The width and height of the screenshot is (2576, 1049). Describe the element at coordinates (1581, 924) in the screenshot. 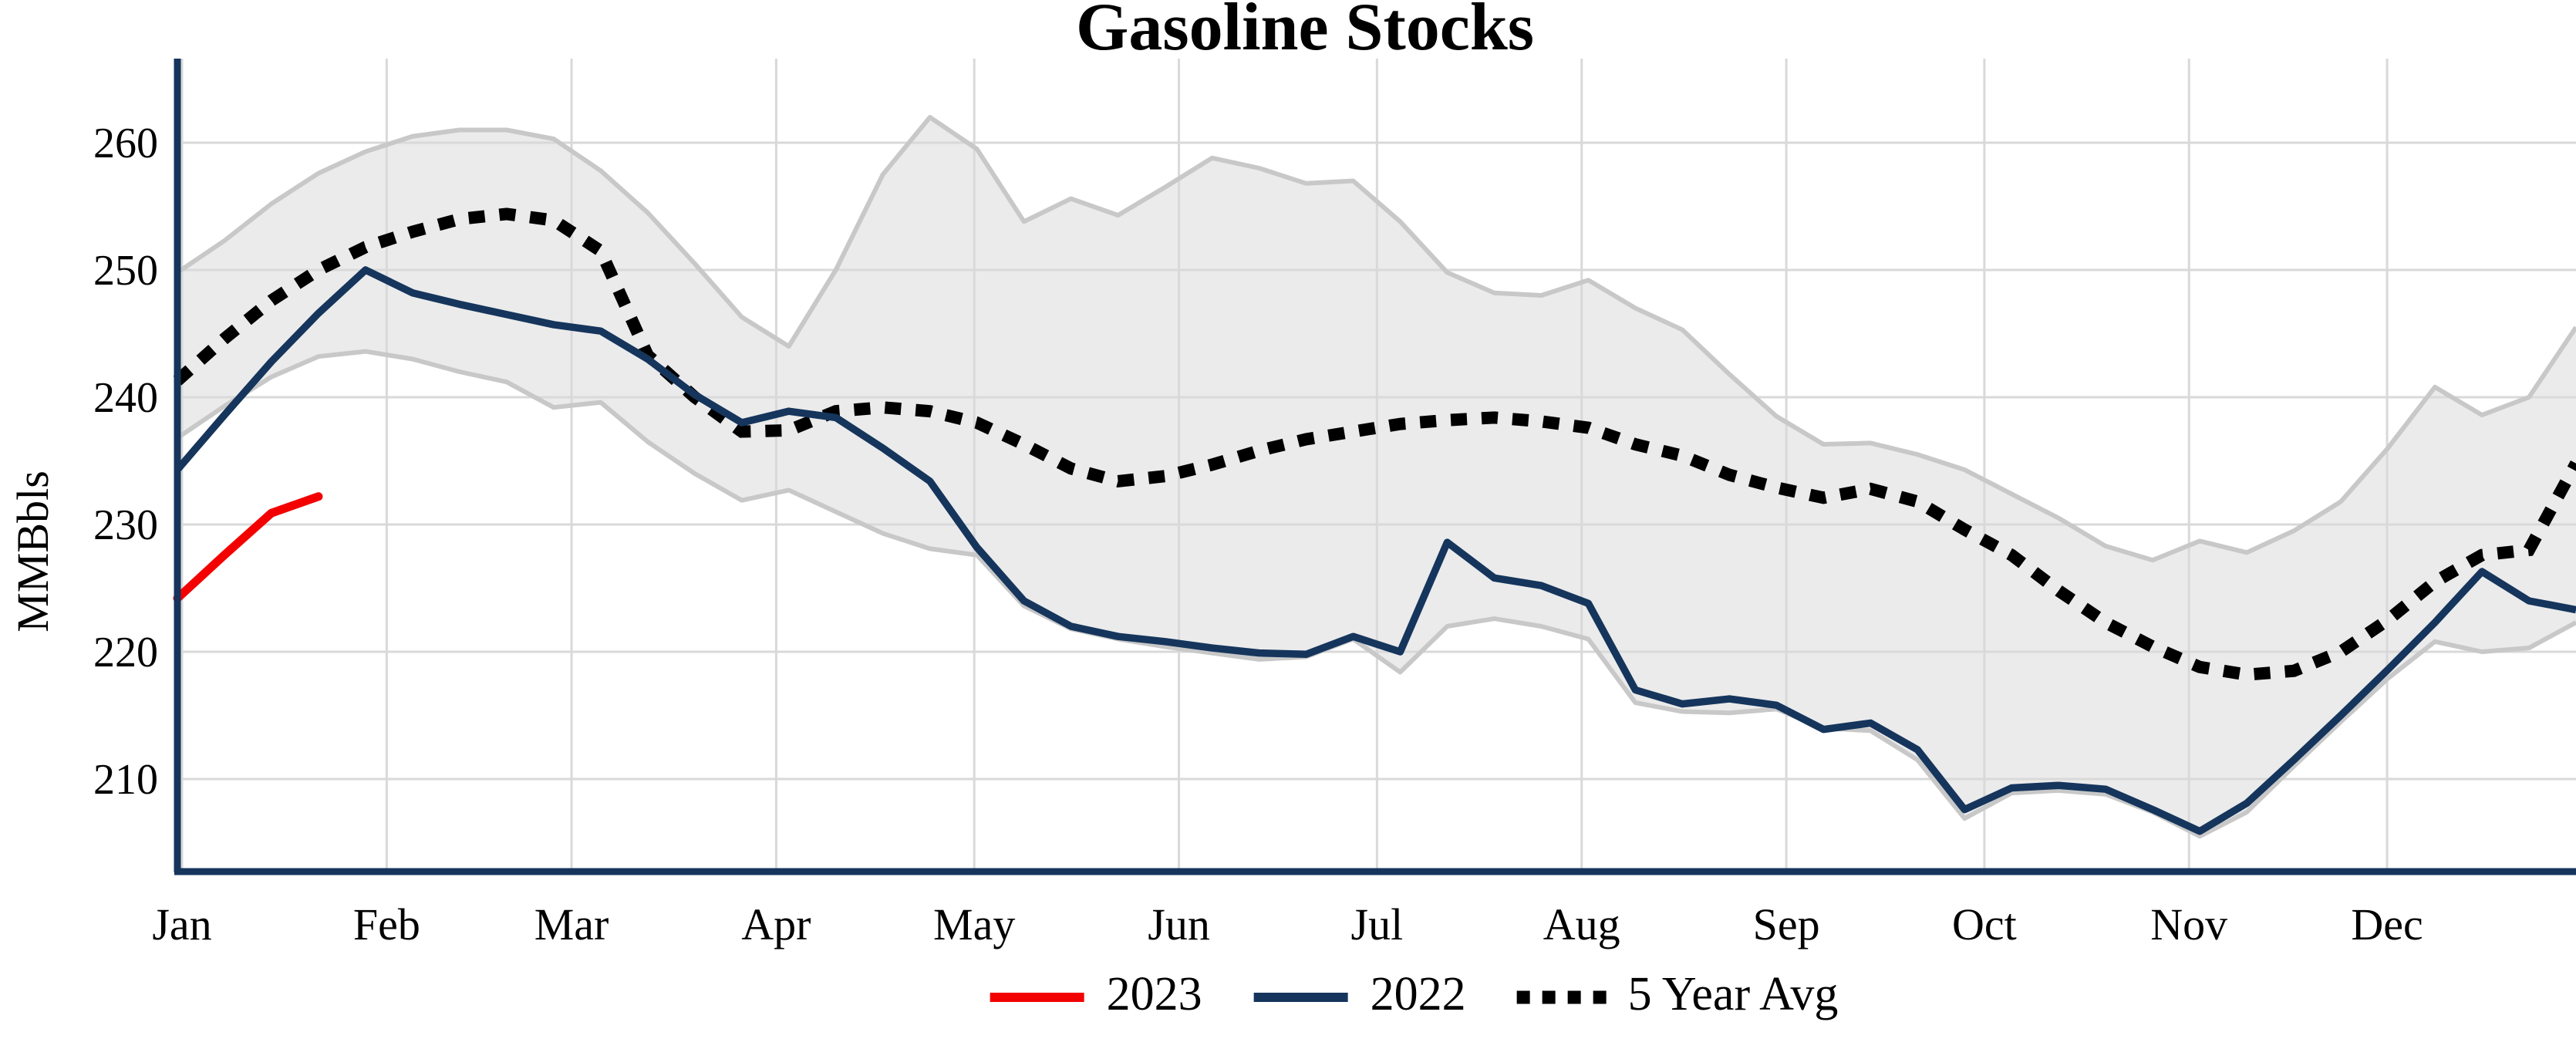

I see `x-month-label: Aug` at that location.